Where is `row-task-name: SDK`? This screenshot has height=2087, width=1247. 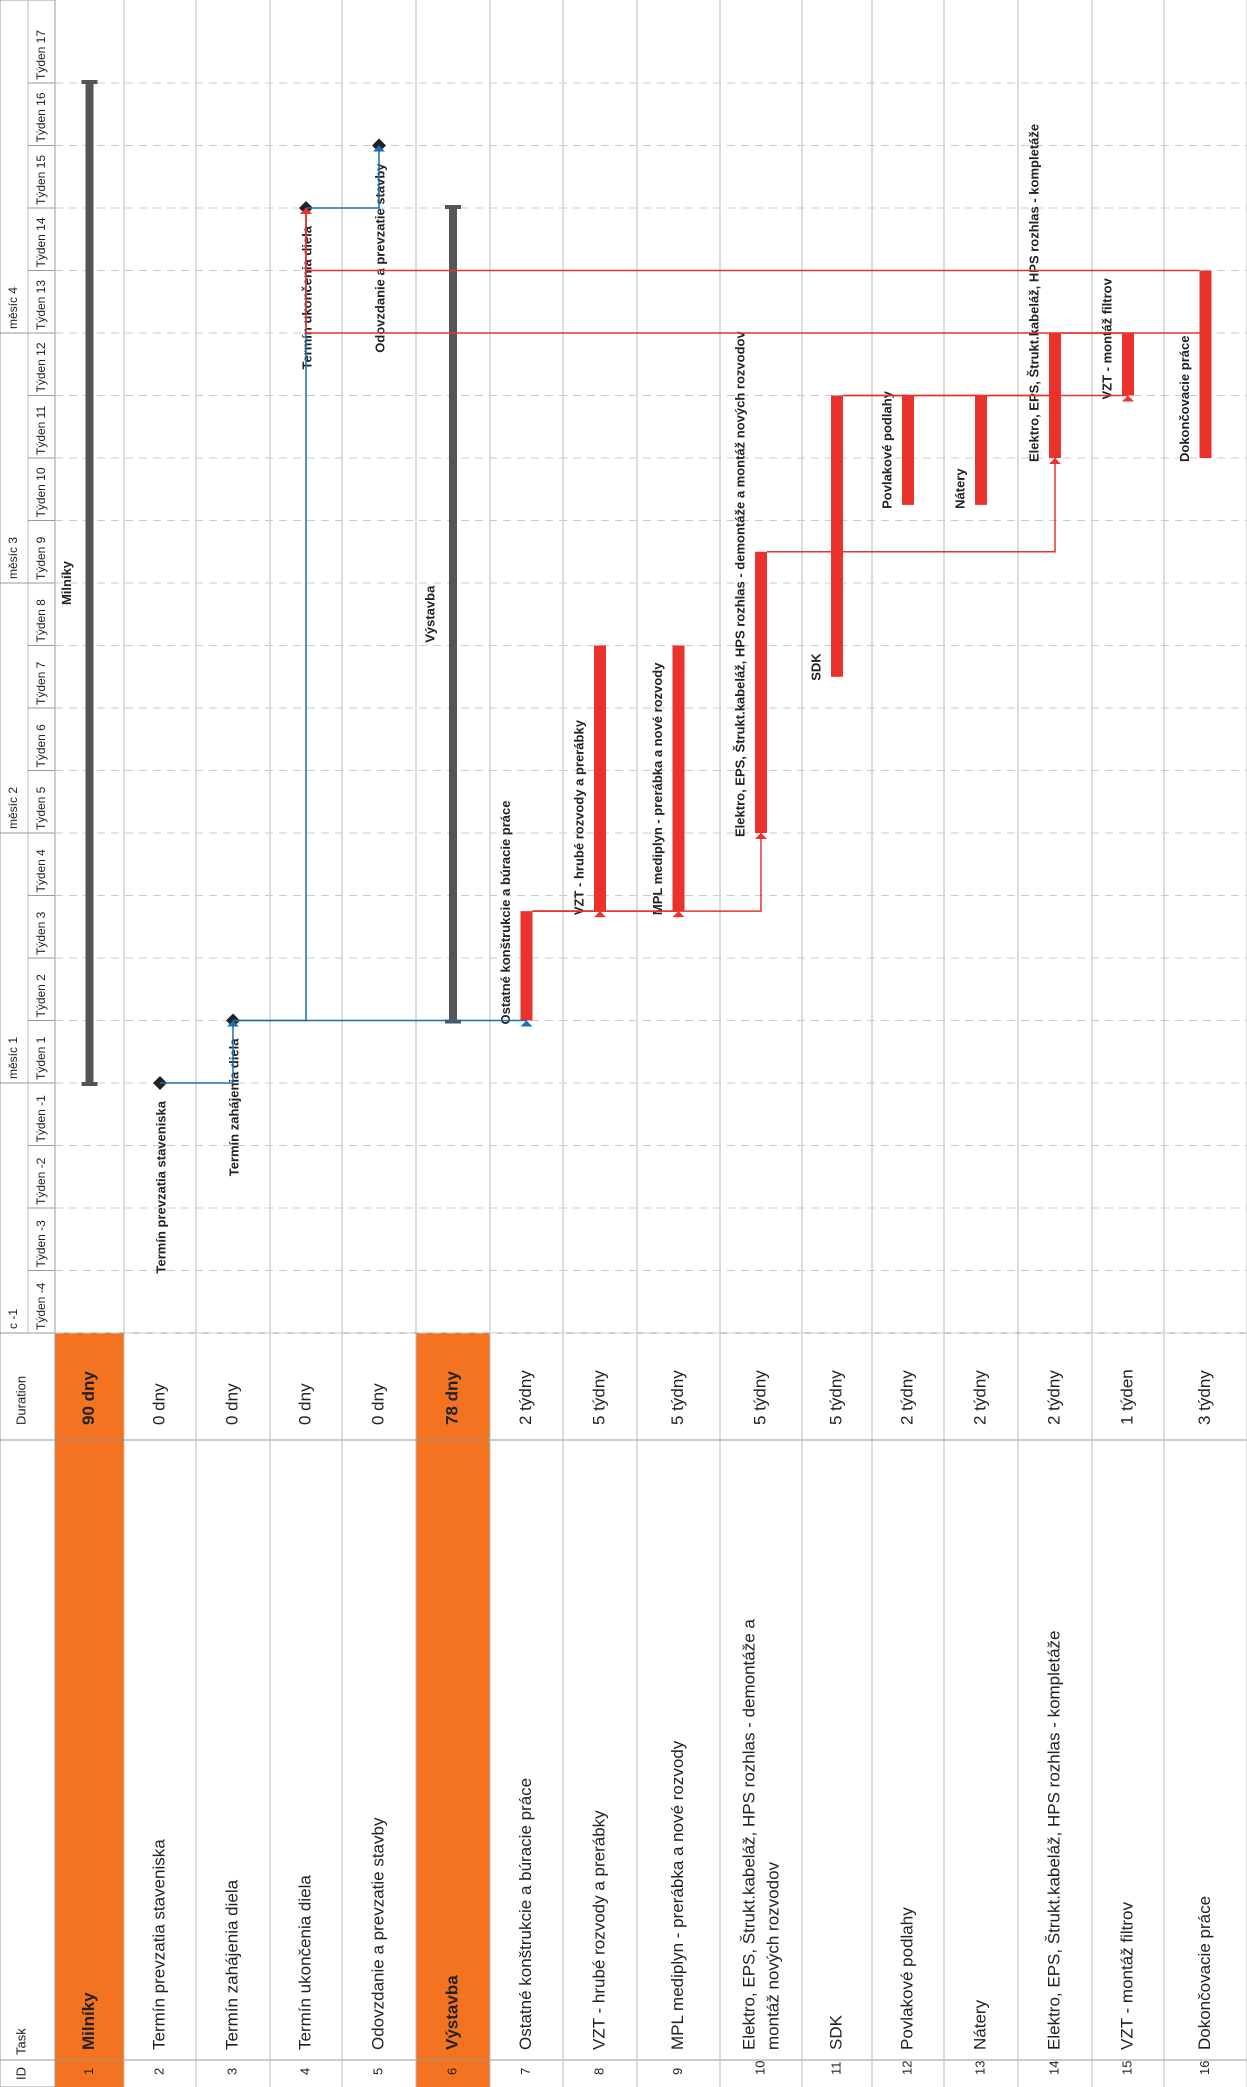
row-task-name: SDK is located at coordinates (835, 2032).